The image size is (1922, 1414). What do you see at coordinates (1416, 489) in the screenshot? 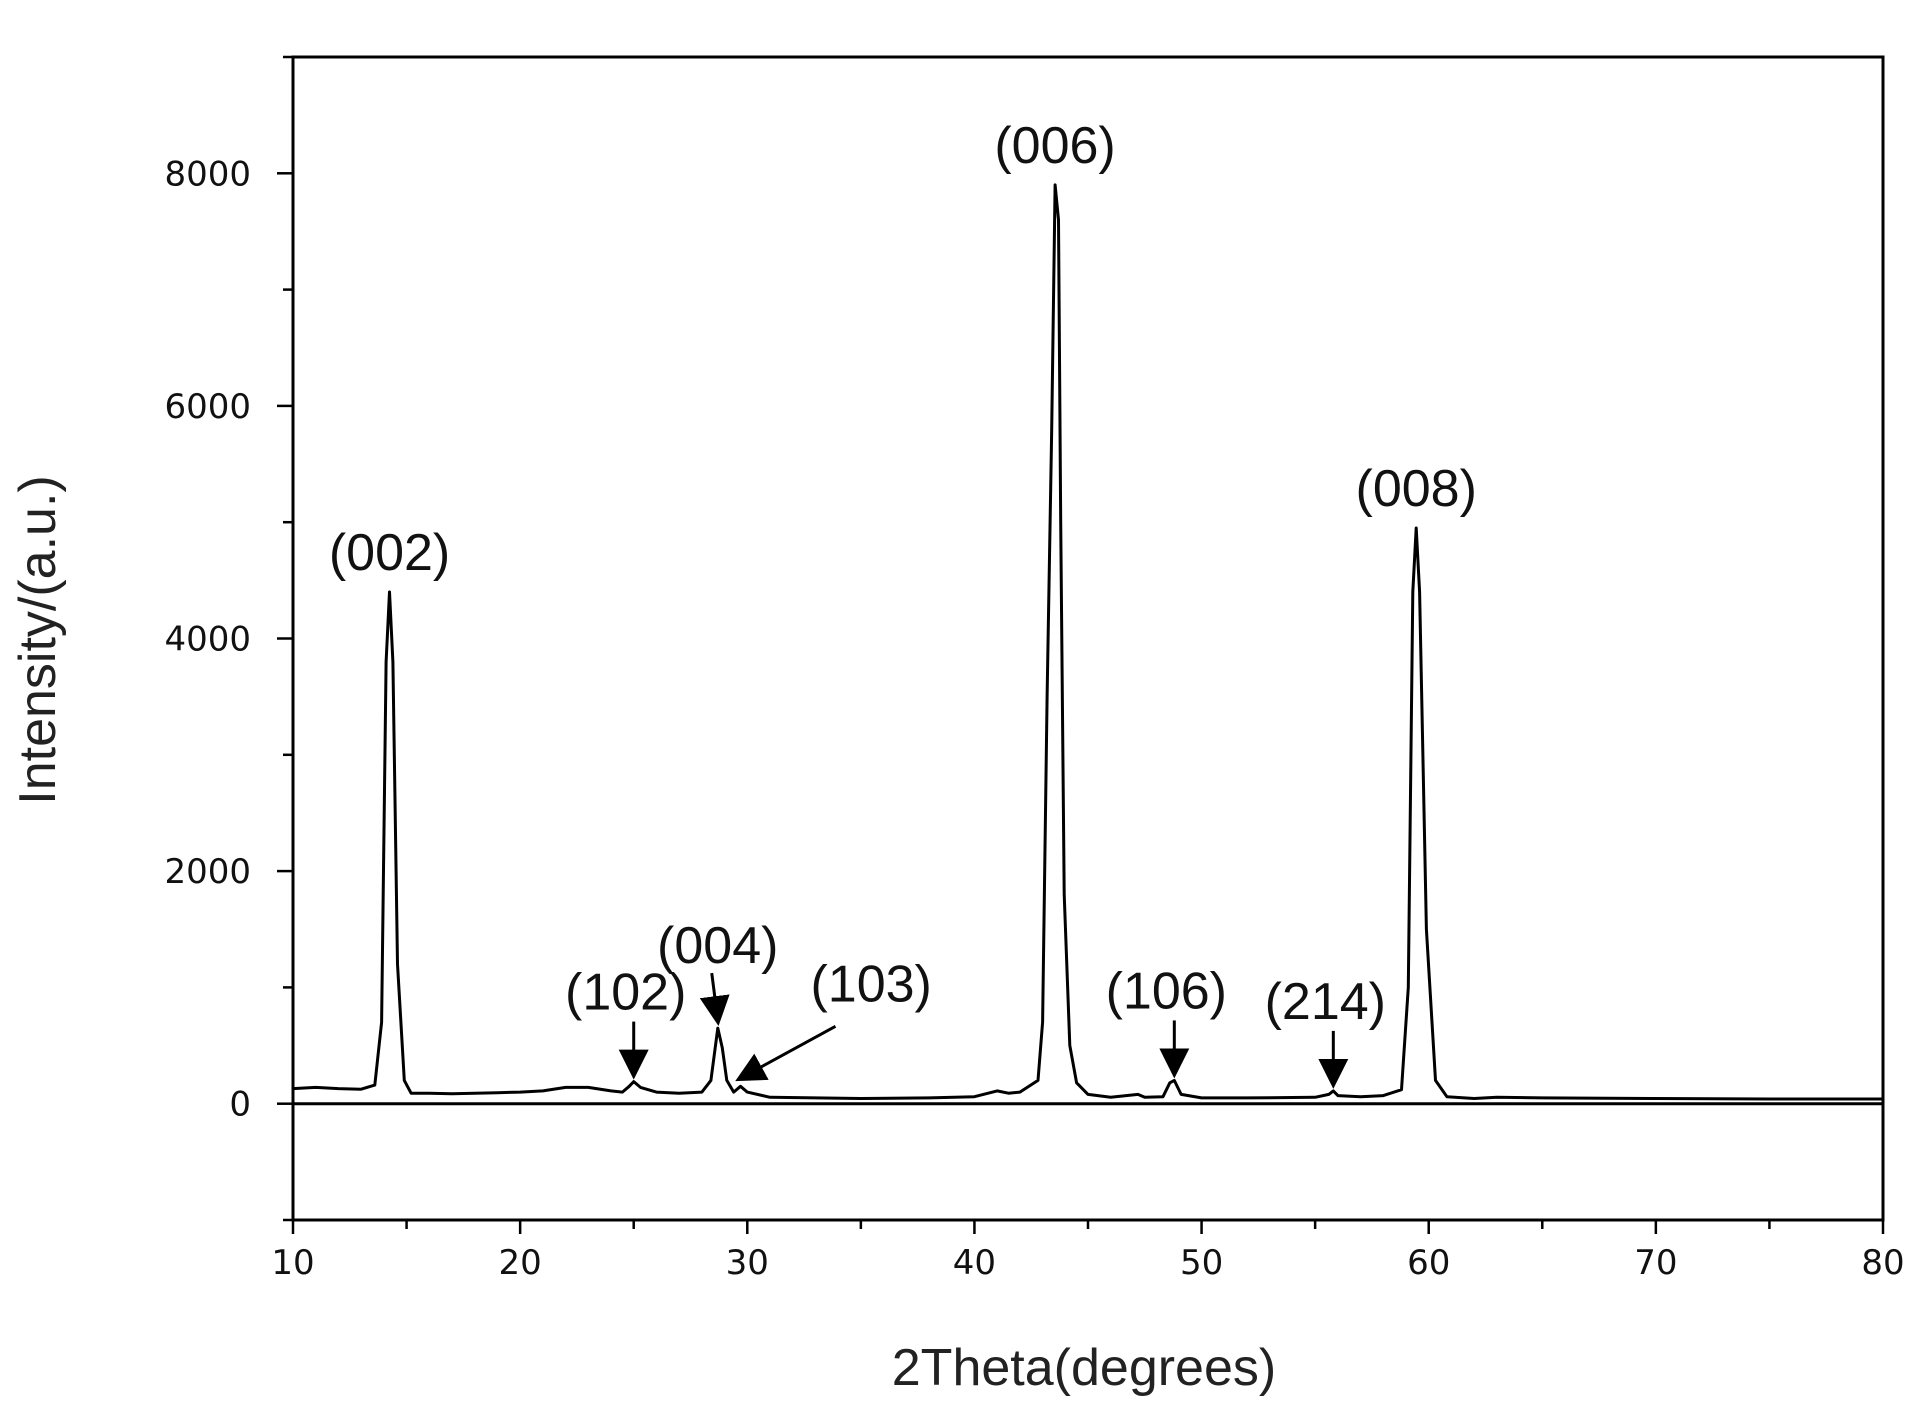
I see `peak-label: (008)` at bounding box center [1416, 489].